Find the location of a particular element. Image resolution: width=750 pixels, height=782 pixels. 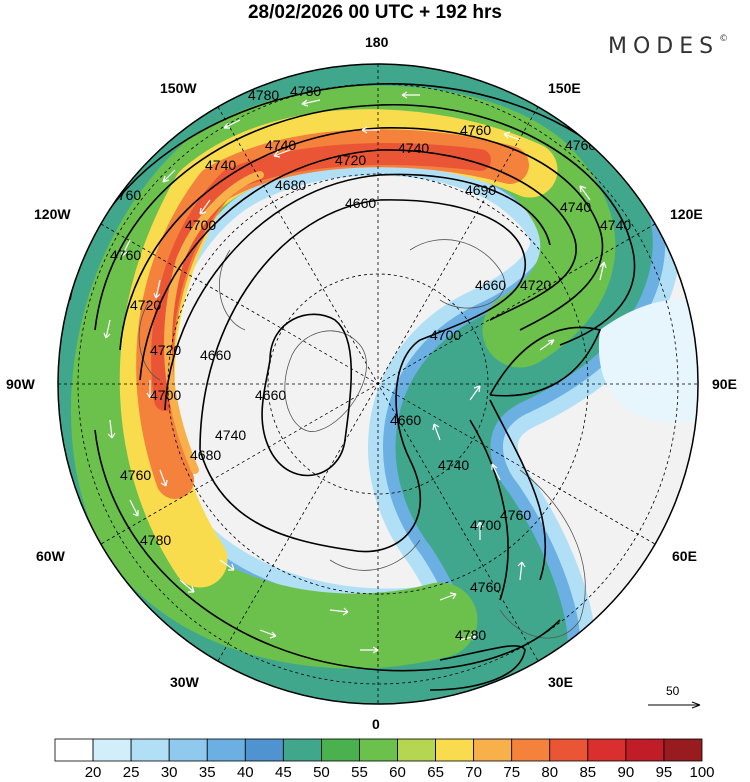

contour-low-center is located at coordinates (307, 395).